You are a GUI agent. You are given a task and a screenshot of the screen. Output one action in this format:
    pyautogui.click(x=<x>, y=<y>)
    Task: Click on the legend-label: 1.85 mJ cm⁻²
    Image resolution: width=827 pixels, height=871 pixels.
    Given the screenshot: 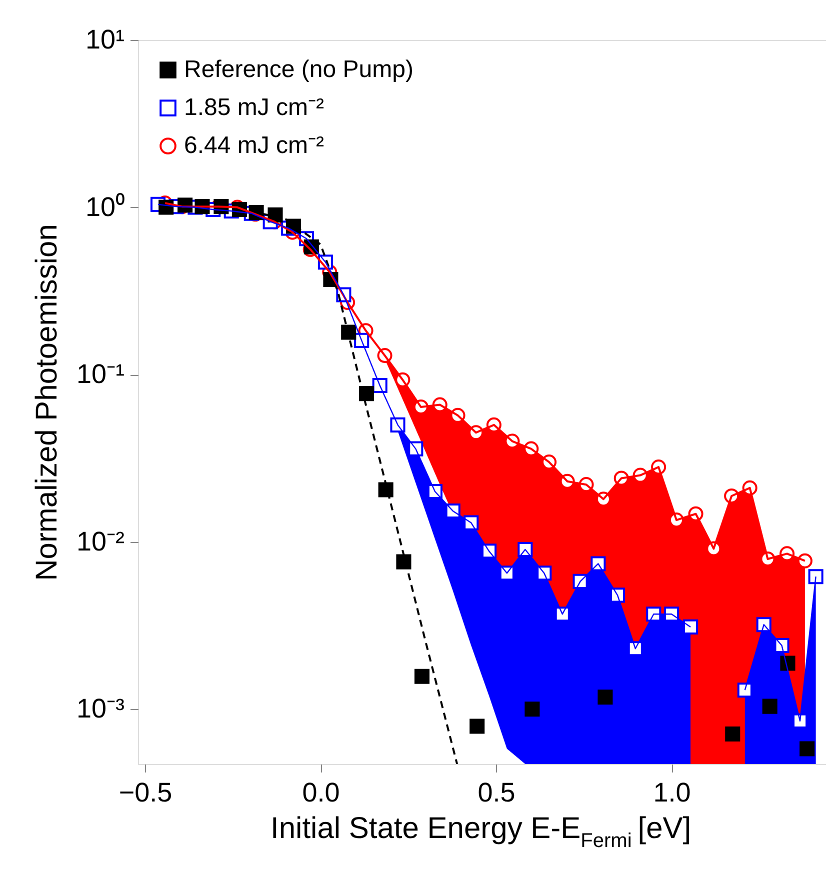 What is the action you would take?
    pyautogui.click(x=254, y=107)
    